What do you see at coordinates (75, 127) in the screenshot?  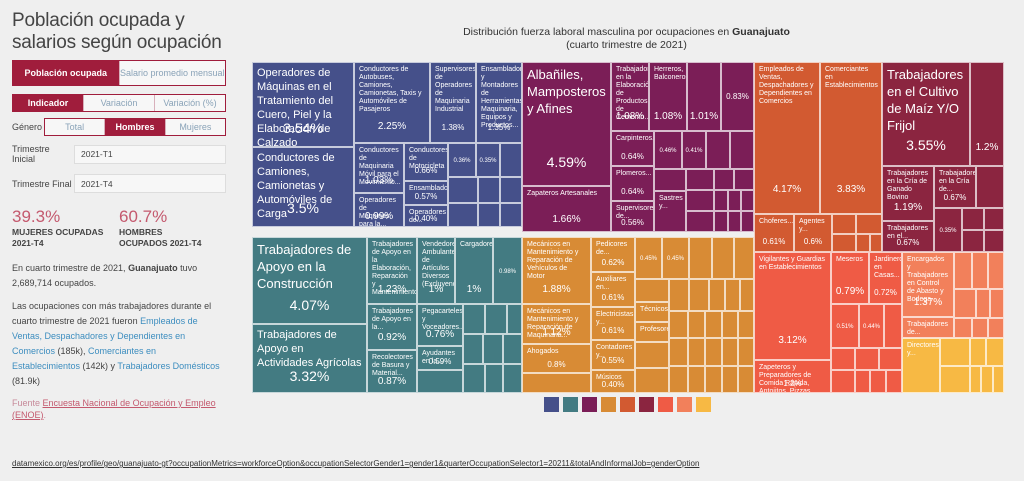 I see `tab-total: Total` at bounding box center [75, 127].